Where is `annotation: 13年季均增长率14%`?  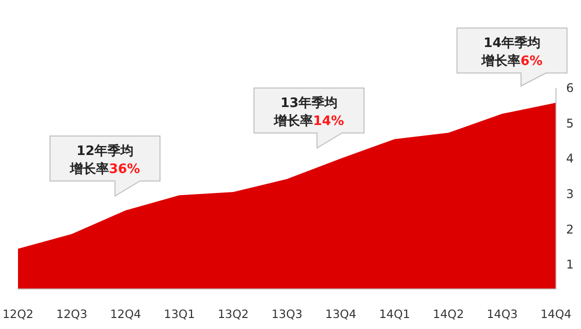
annotation: 13年季均增长率14% is located at coordinates (308, 112).